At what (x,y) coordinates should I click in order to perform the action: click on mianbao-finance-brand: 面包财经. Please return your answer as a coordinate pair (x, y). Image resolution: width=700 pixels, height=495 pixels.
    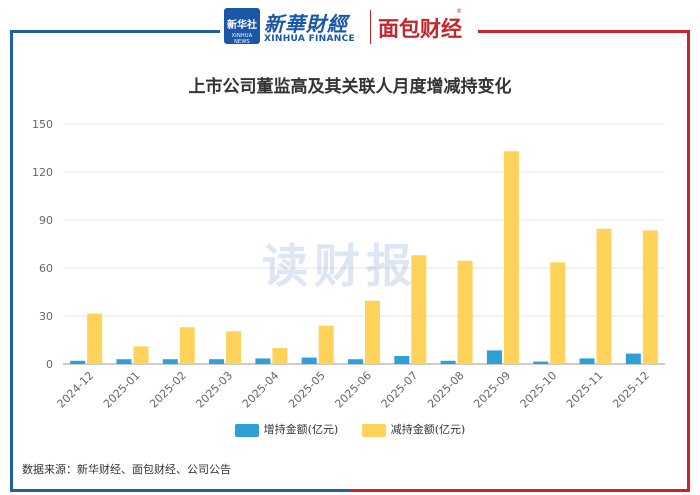
    Looking at the image, I should click on (420, 29).